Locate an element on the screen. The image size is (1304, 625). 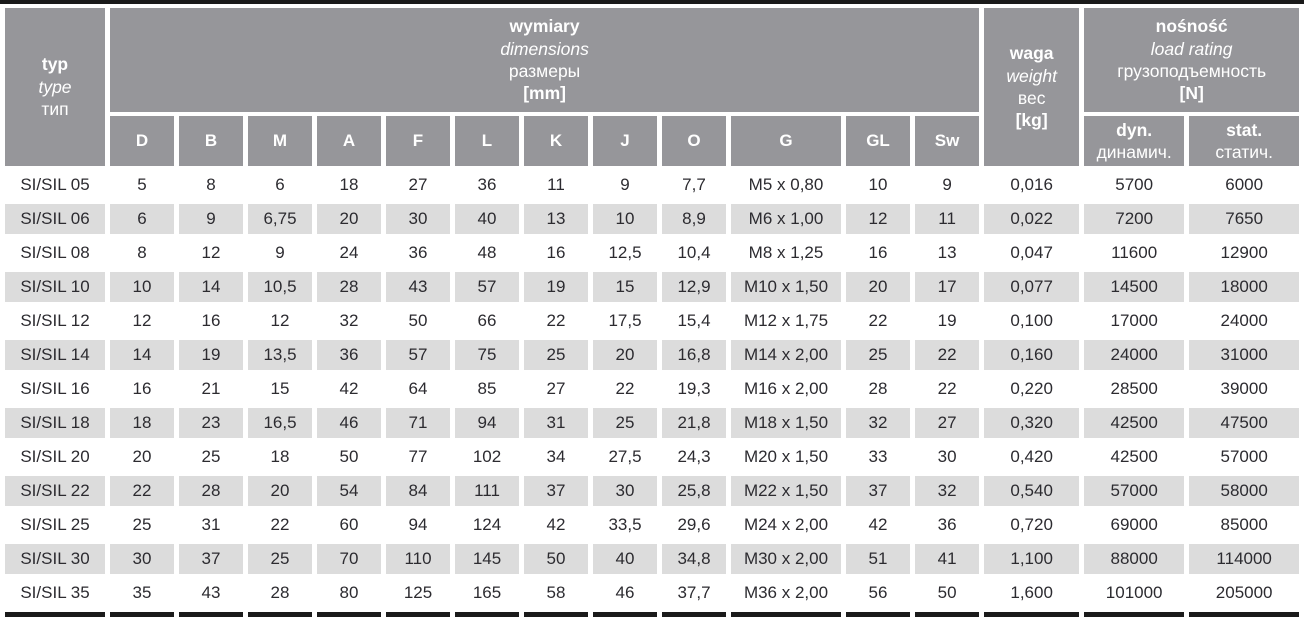
cell-value: 9 is located at coordinates (280, 253).